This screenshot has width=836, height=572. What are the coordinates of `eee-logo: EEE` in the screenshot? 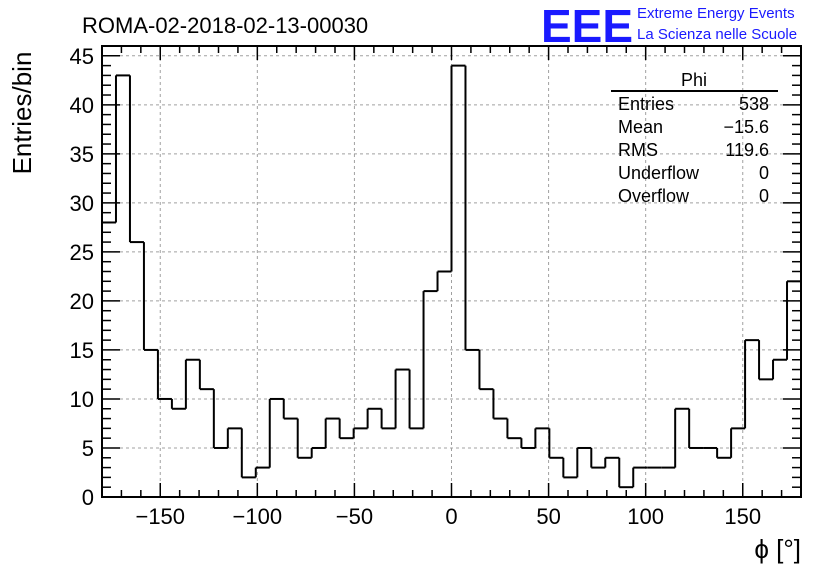 It's located at (587, 26).